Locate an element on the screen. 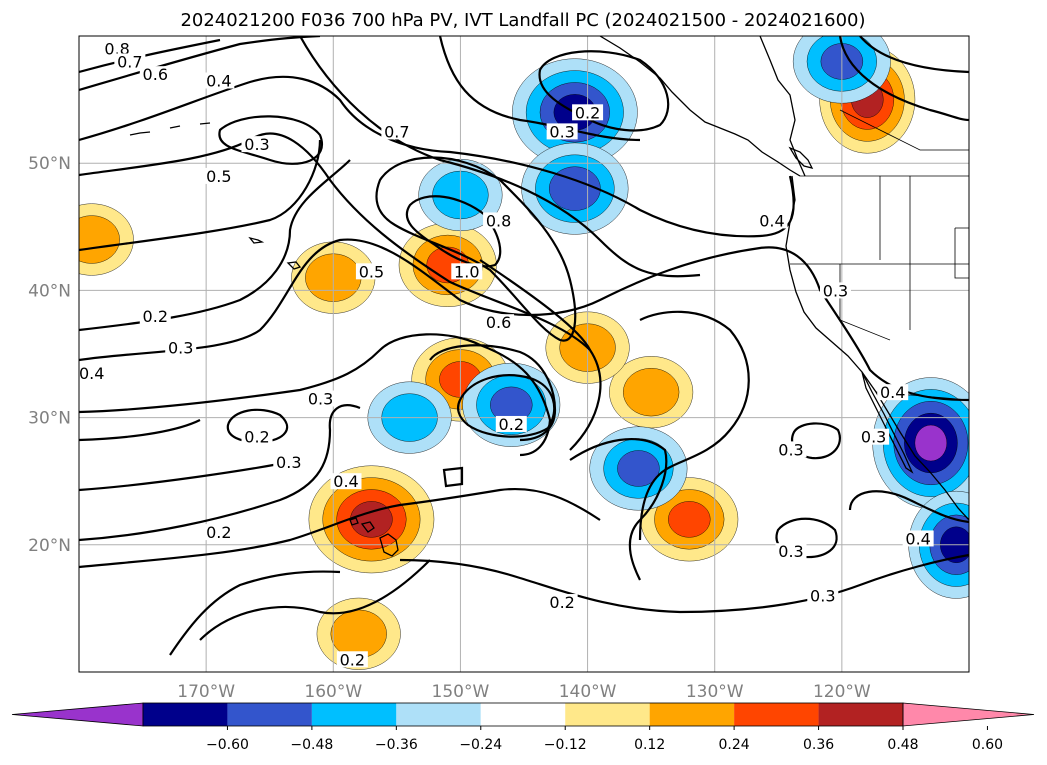 The width and height of the screenshot is (1047, 765). contour-label: 0.5 is located at coordinates (371, 271).